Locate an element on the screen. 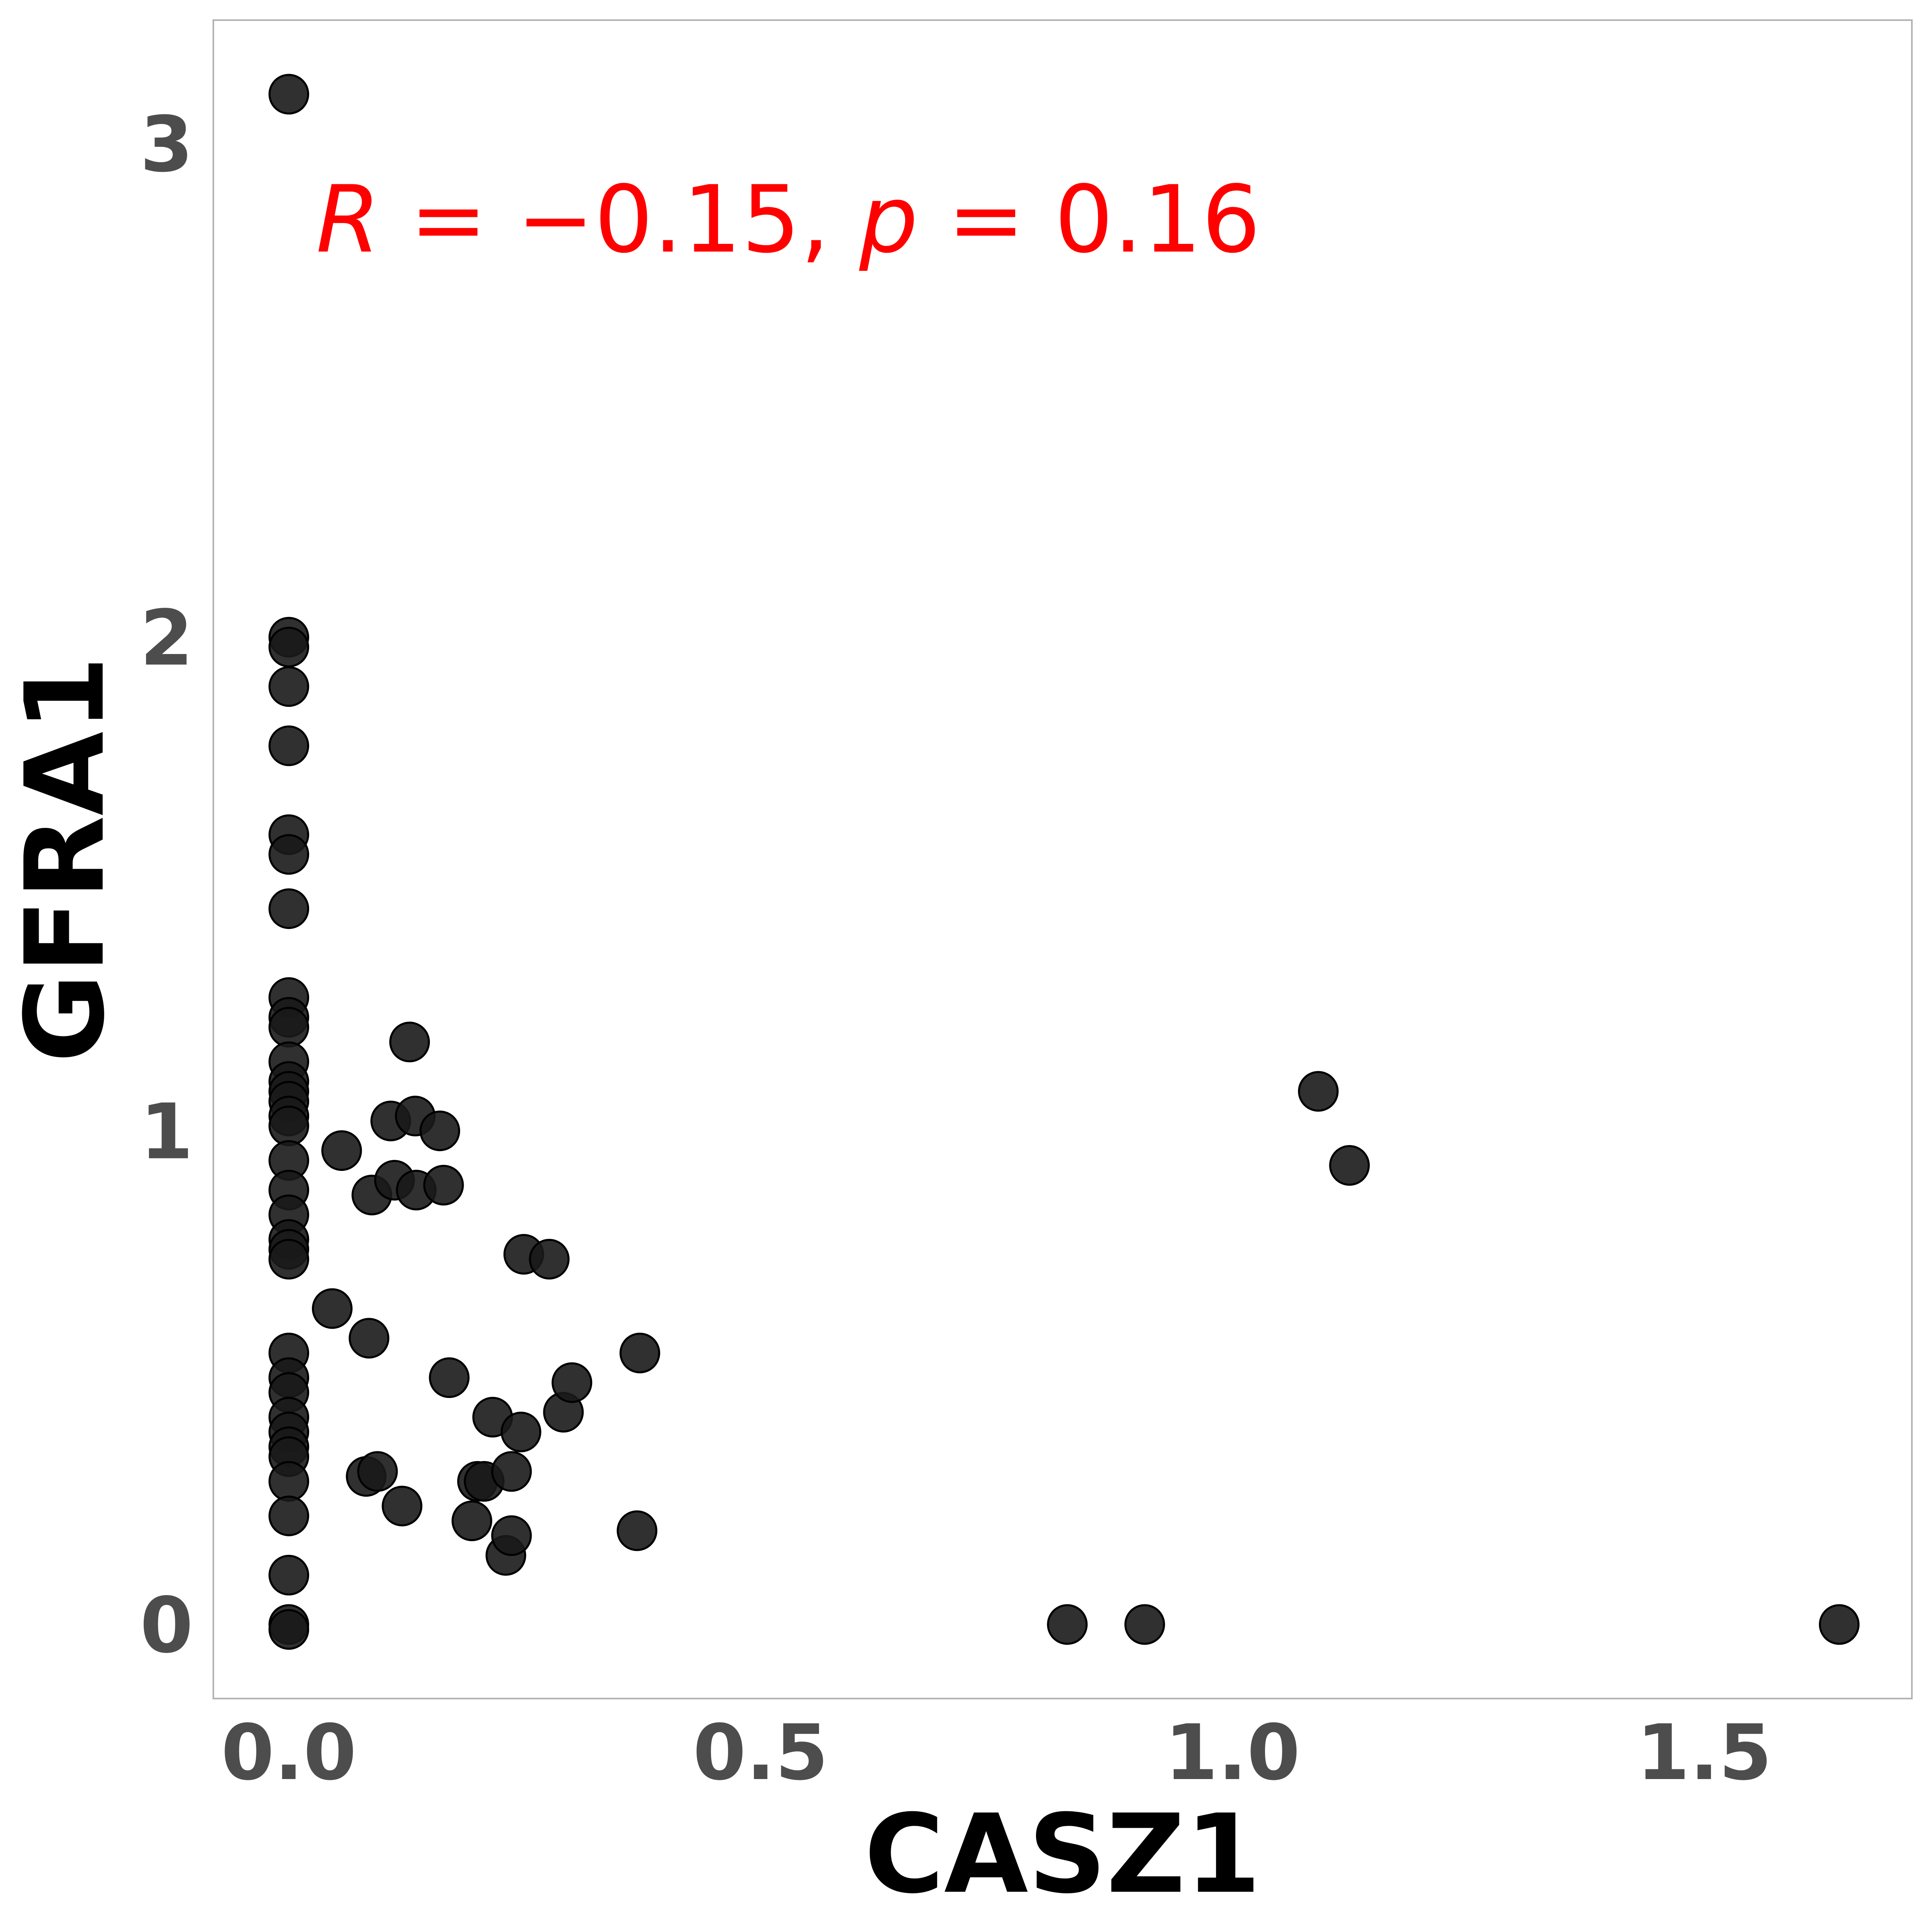 The width and height of the screenshot is (1932, 1932). y-tick-label: 3 is located at coordinates (166, 144).